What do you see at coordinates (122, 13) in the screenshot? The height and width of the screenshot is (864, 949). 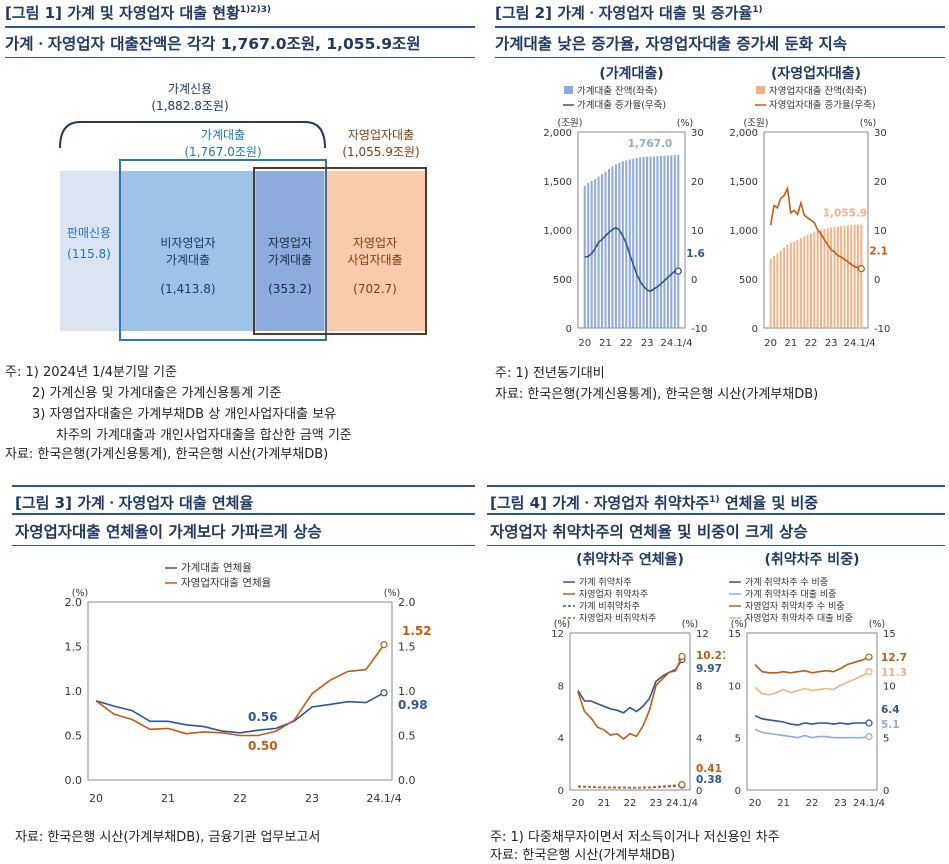 I see `panel1-title-text: [그림 1] 가계 및 자영업자 대출 현황` at bounding box center [122, 13].